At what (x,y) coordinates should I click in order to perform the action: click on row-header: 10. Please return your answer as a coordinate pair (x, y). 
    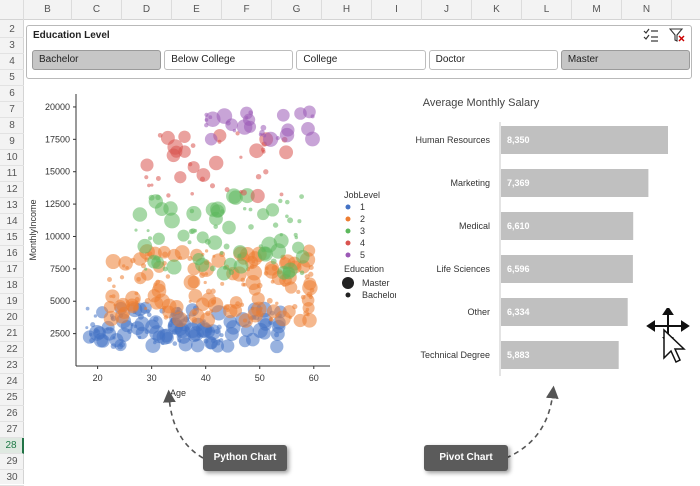
    Looking at the image, I should click on (12, 158).